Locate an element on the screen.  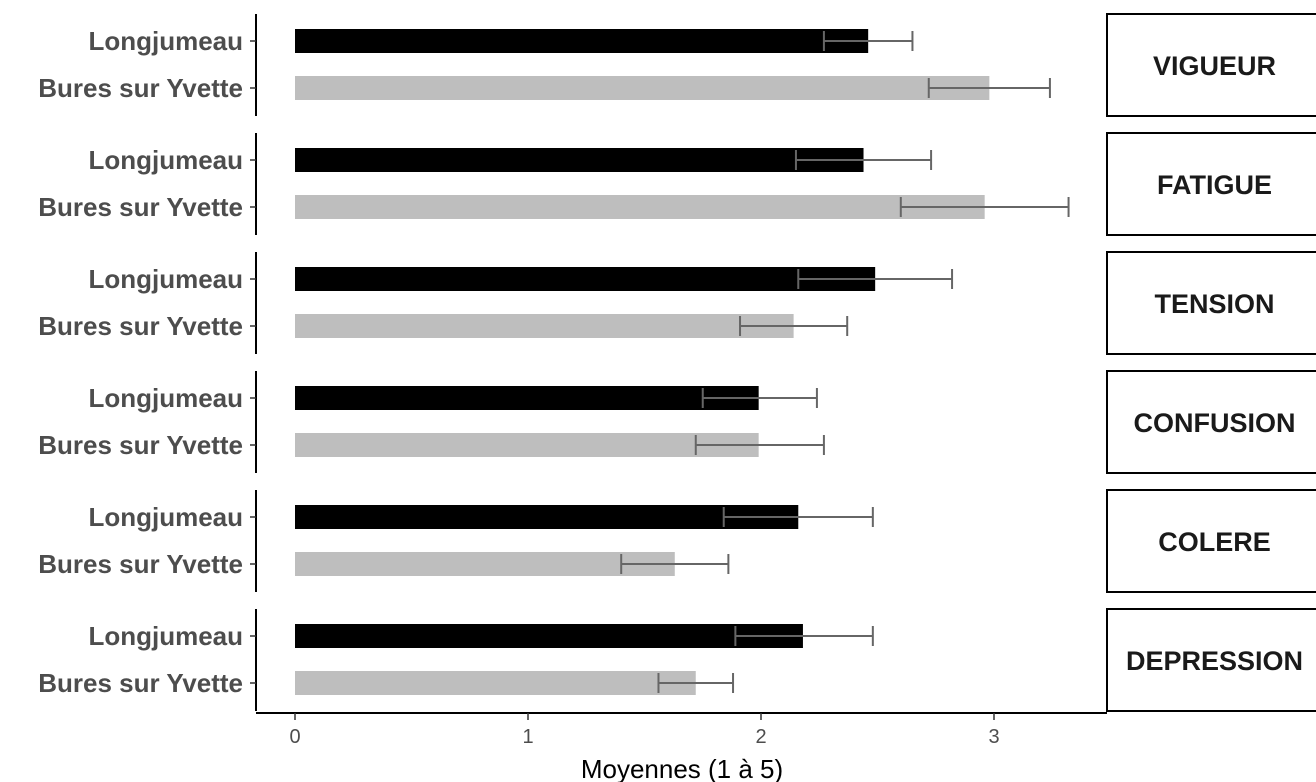
strip-label: DEPRESSION is located at coordinates (1214, 661).